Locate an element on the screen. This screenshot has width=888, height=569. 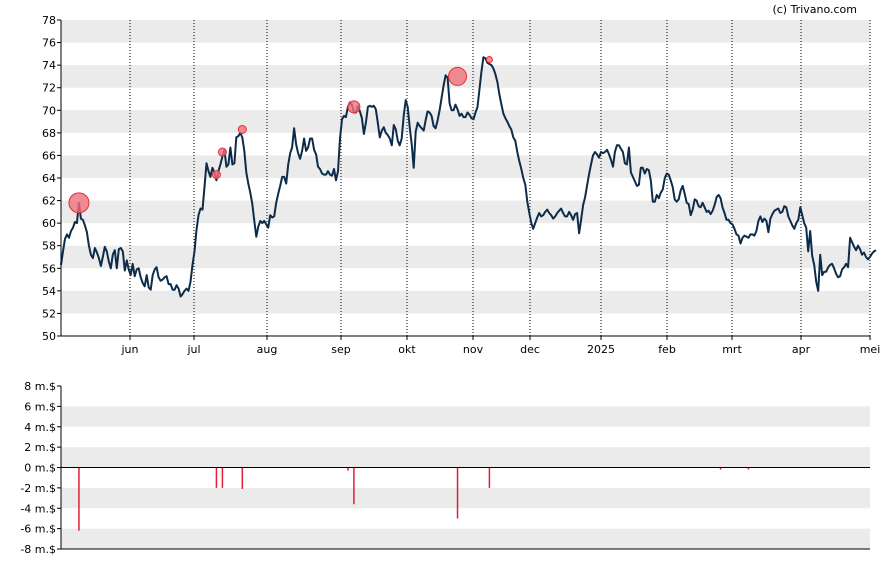
price-y-tick-labels: 50 52 54 56 58 60 62 64 66 68 70 72 74 76 78 is located at coordinates (49, 178).